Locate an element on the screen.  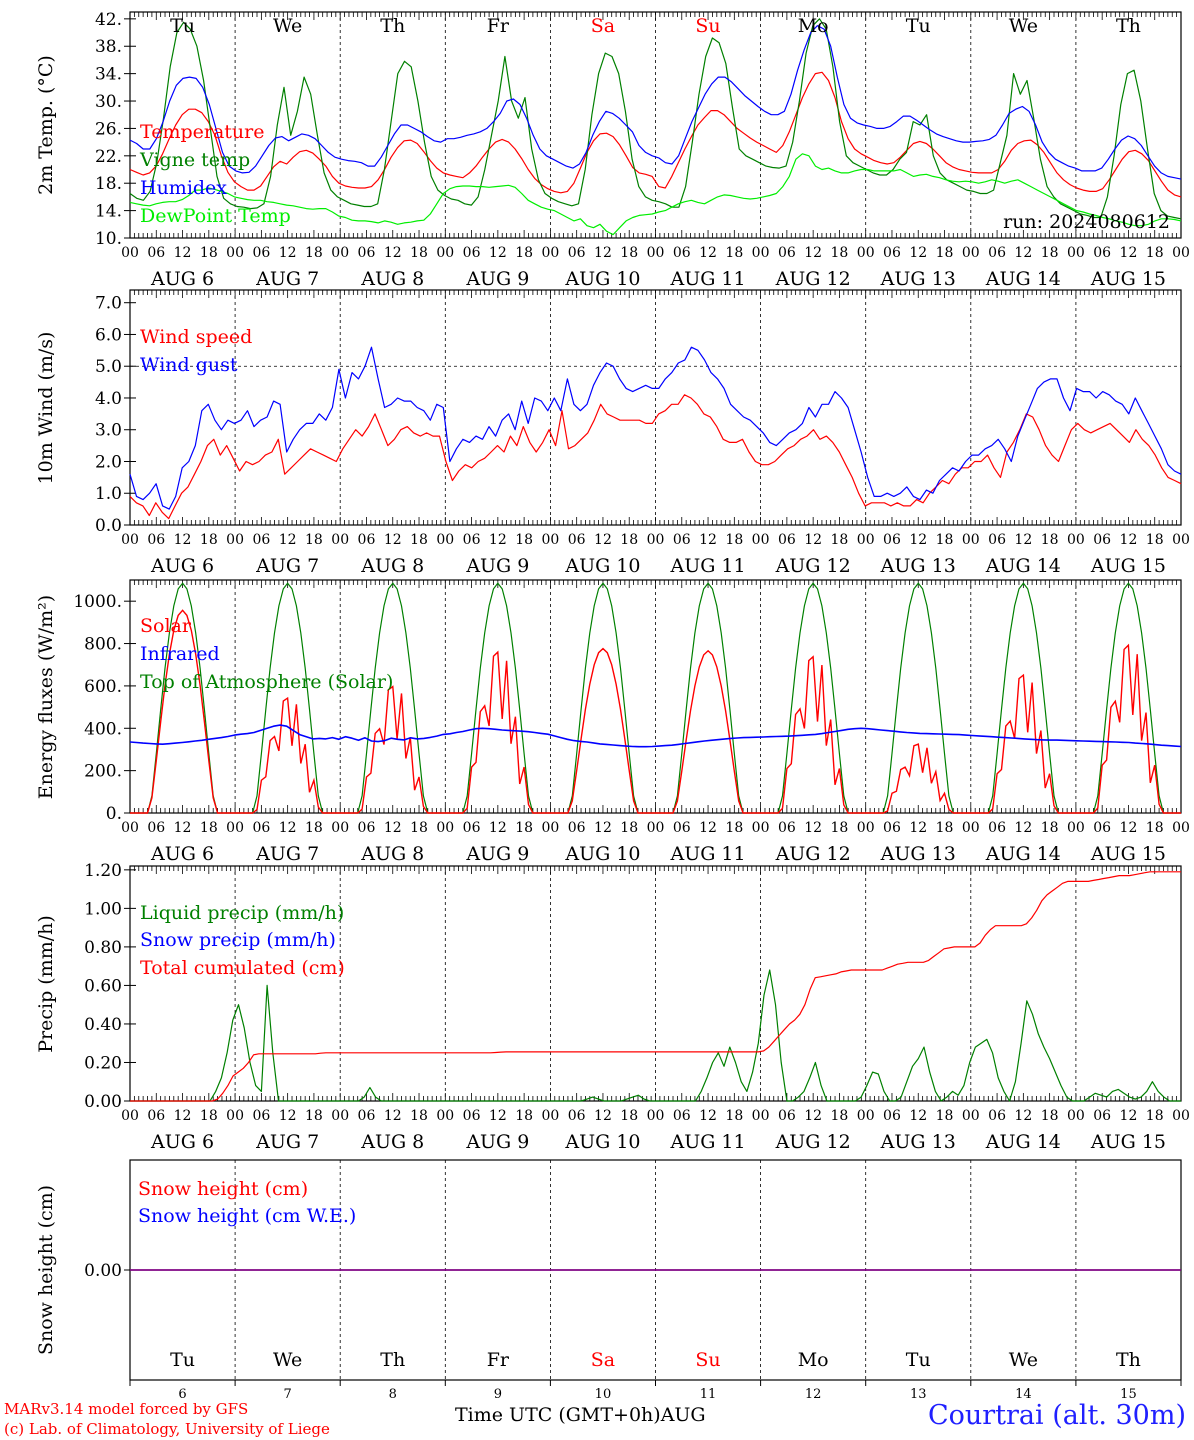
y-tick-label: 600. is located at coordinates (103, 687).